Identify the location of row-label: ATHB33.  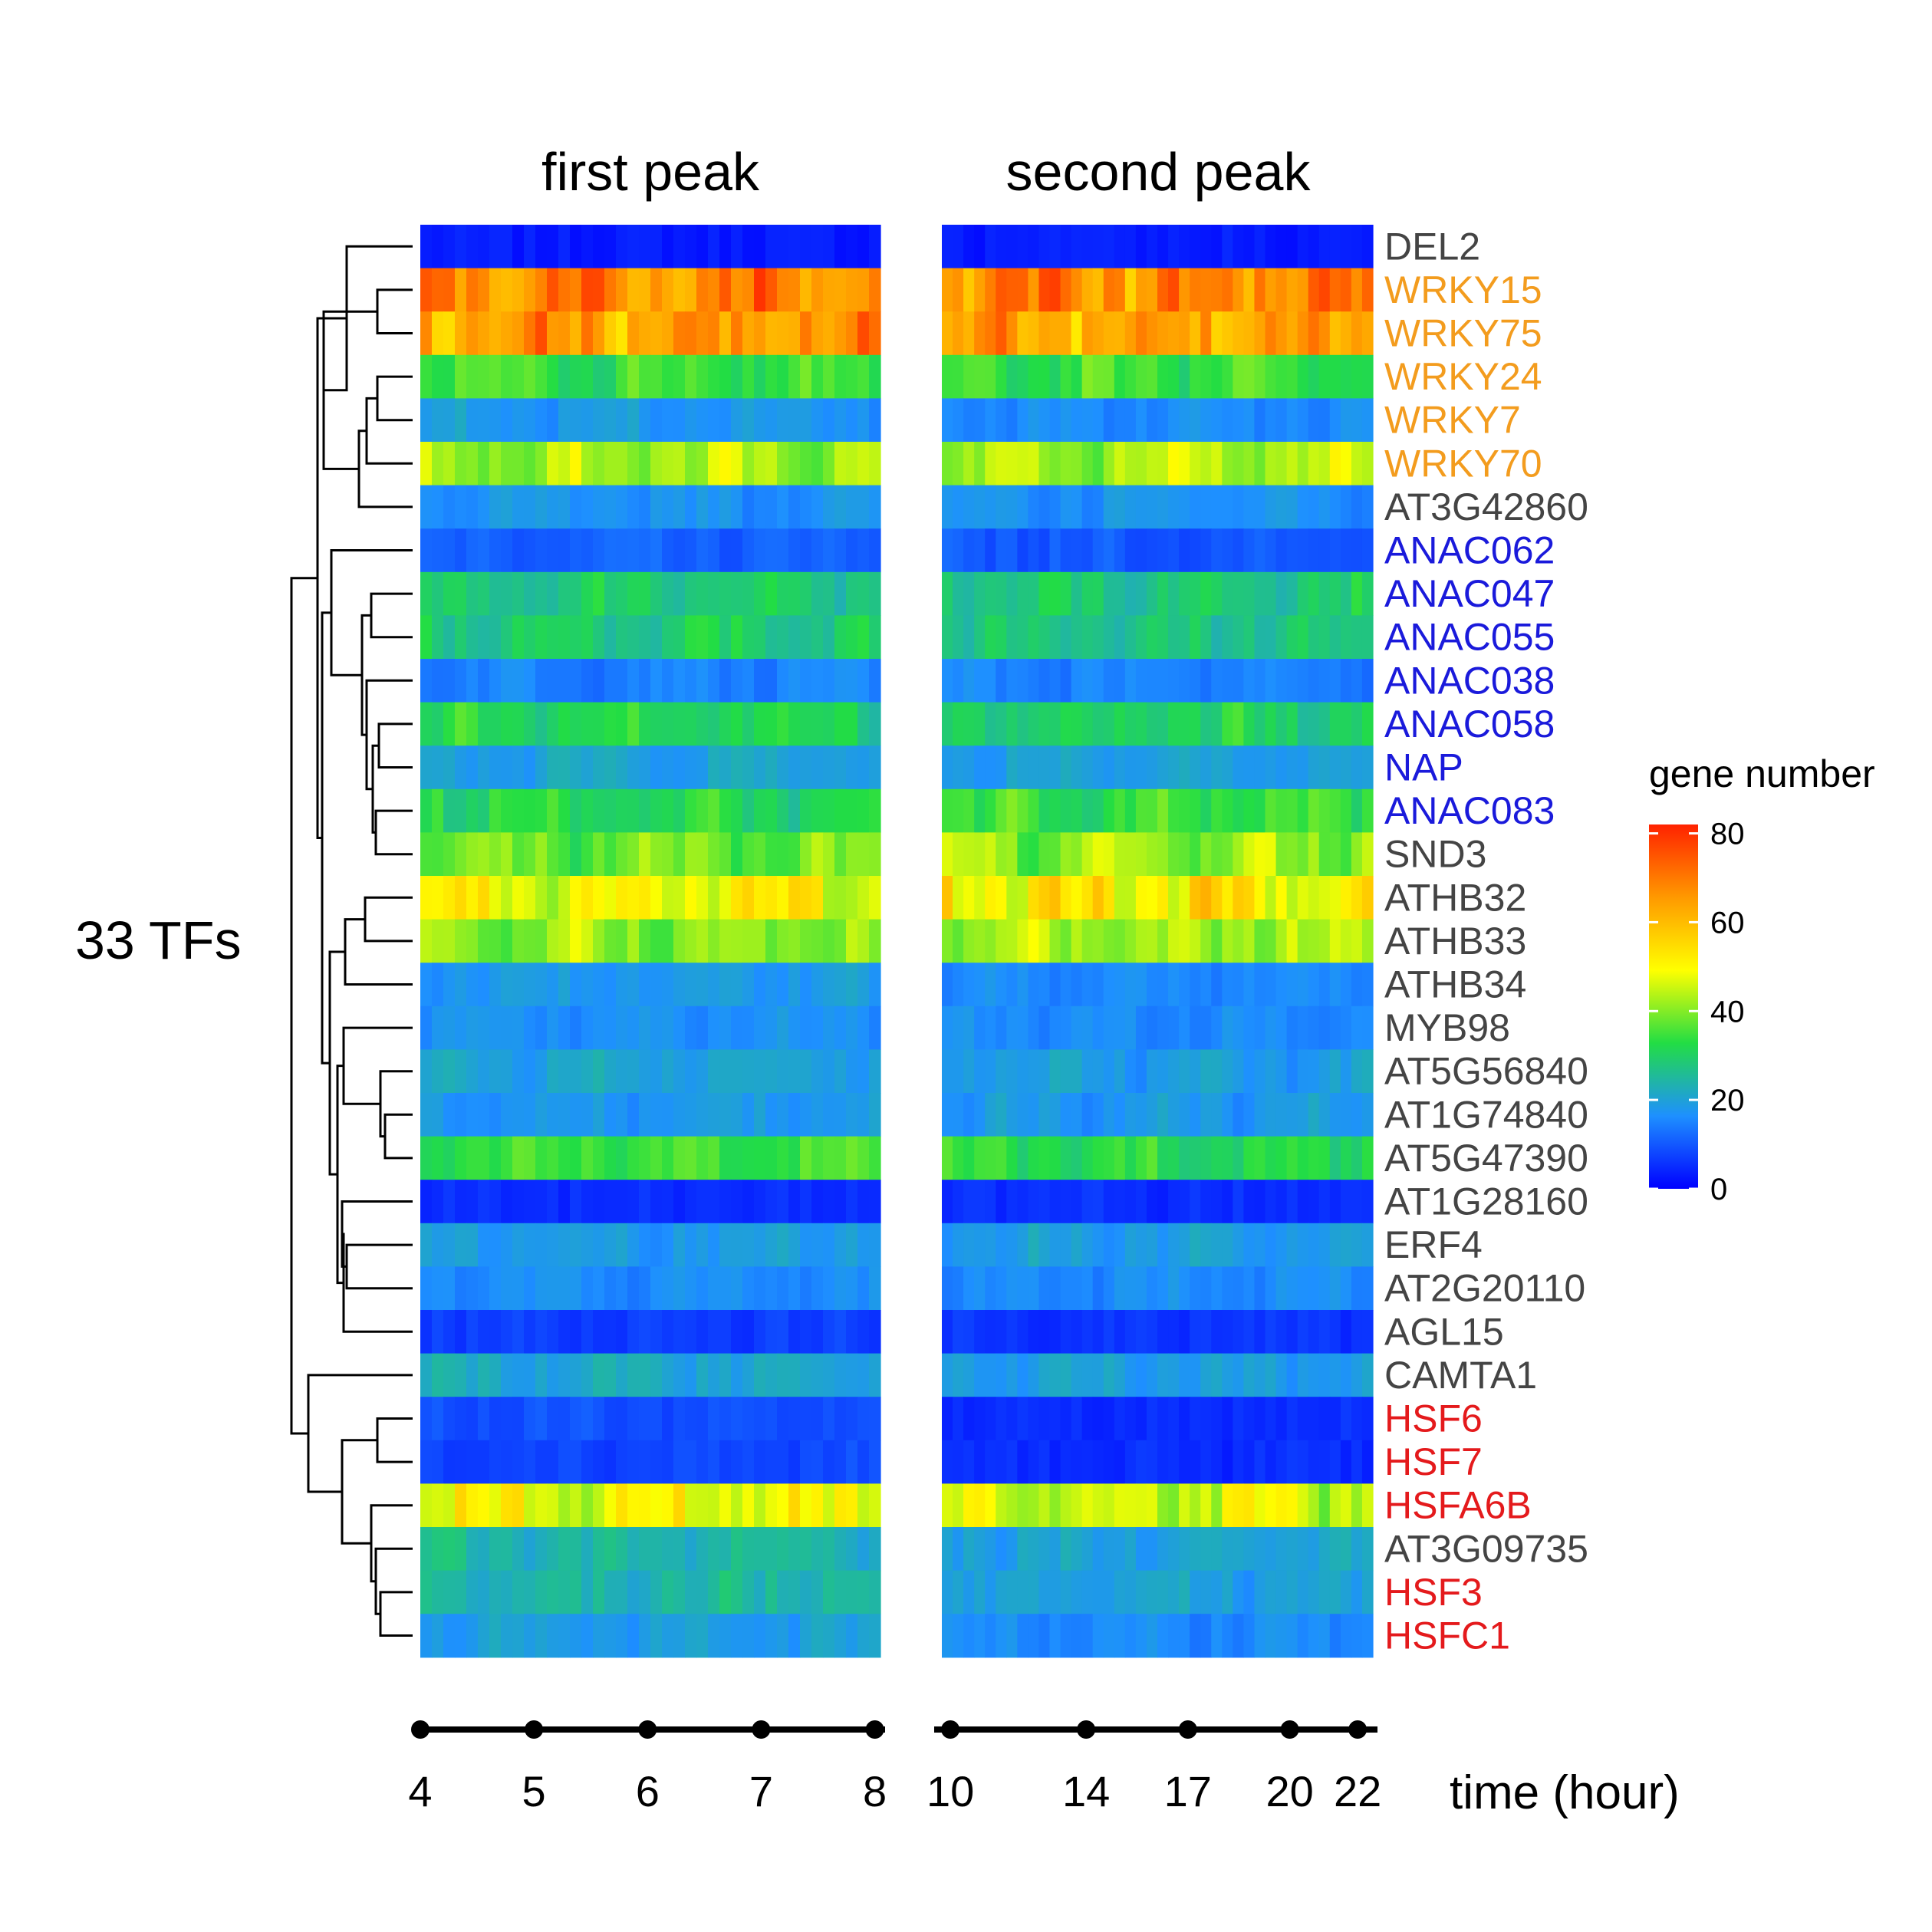
(1455, 941).